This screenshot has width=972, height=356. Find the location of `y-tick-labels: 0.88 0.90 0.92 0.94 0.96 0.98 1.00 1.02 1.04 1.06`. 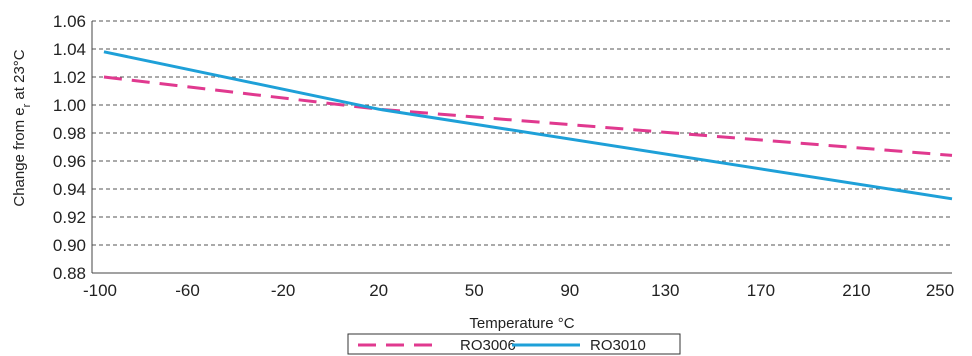

y-tick-labels: 0.88 0.90 0.92 0.94 0.96 0.98 1.00 1.02 1.04 1.06 is located at coordinates (69, 147).